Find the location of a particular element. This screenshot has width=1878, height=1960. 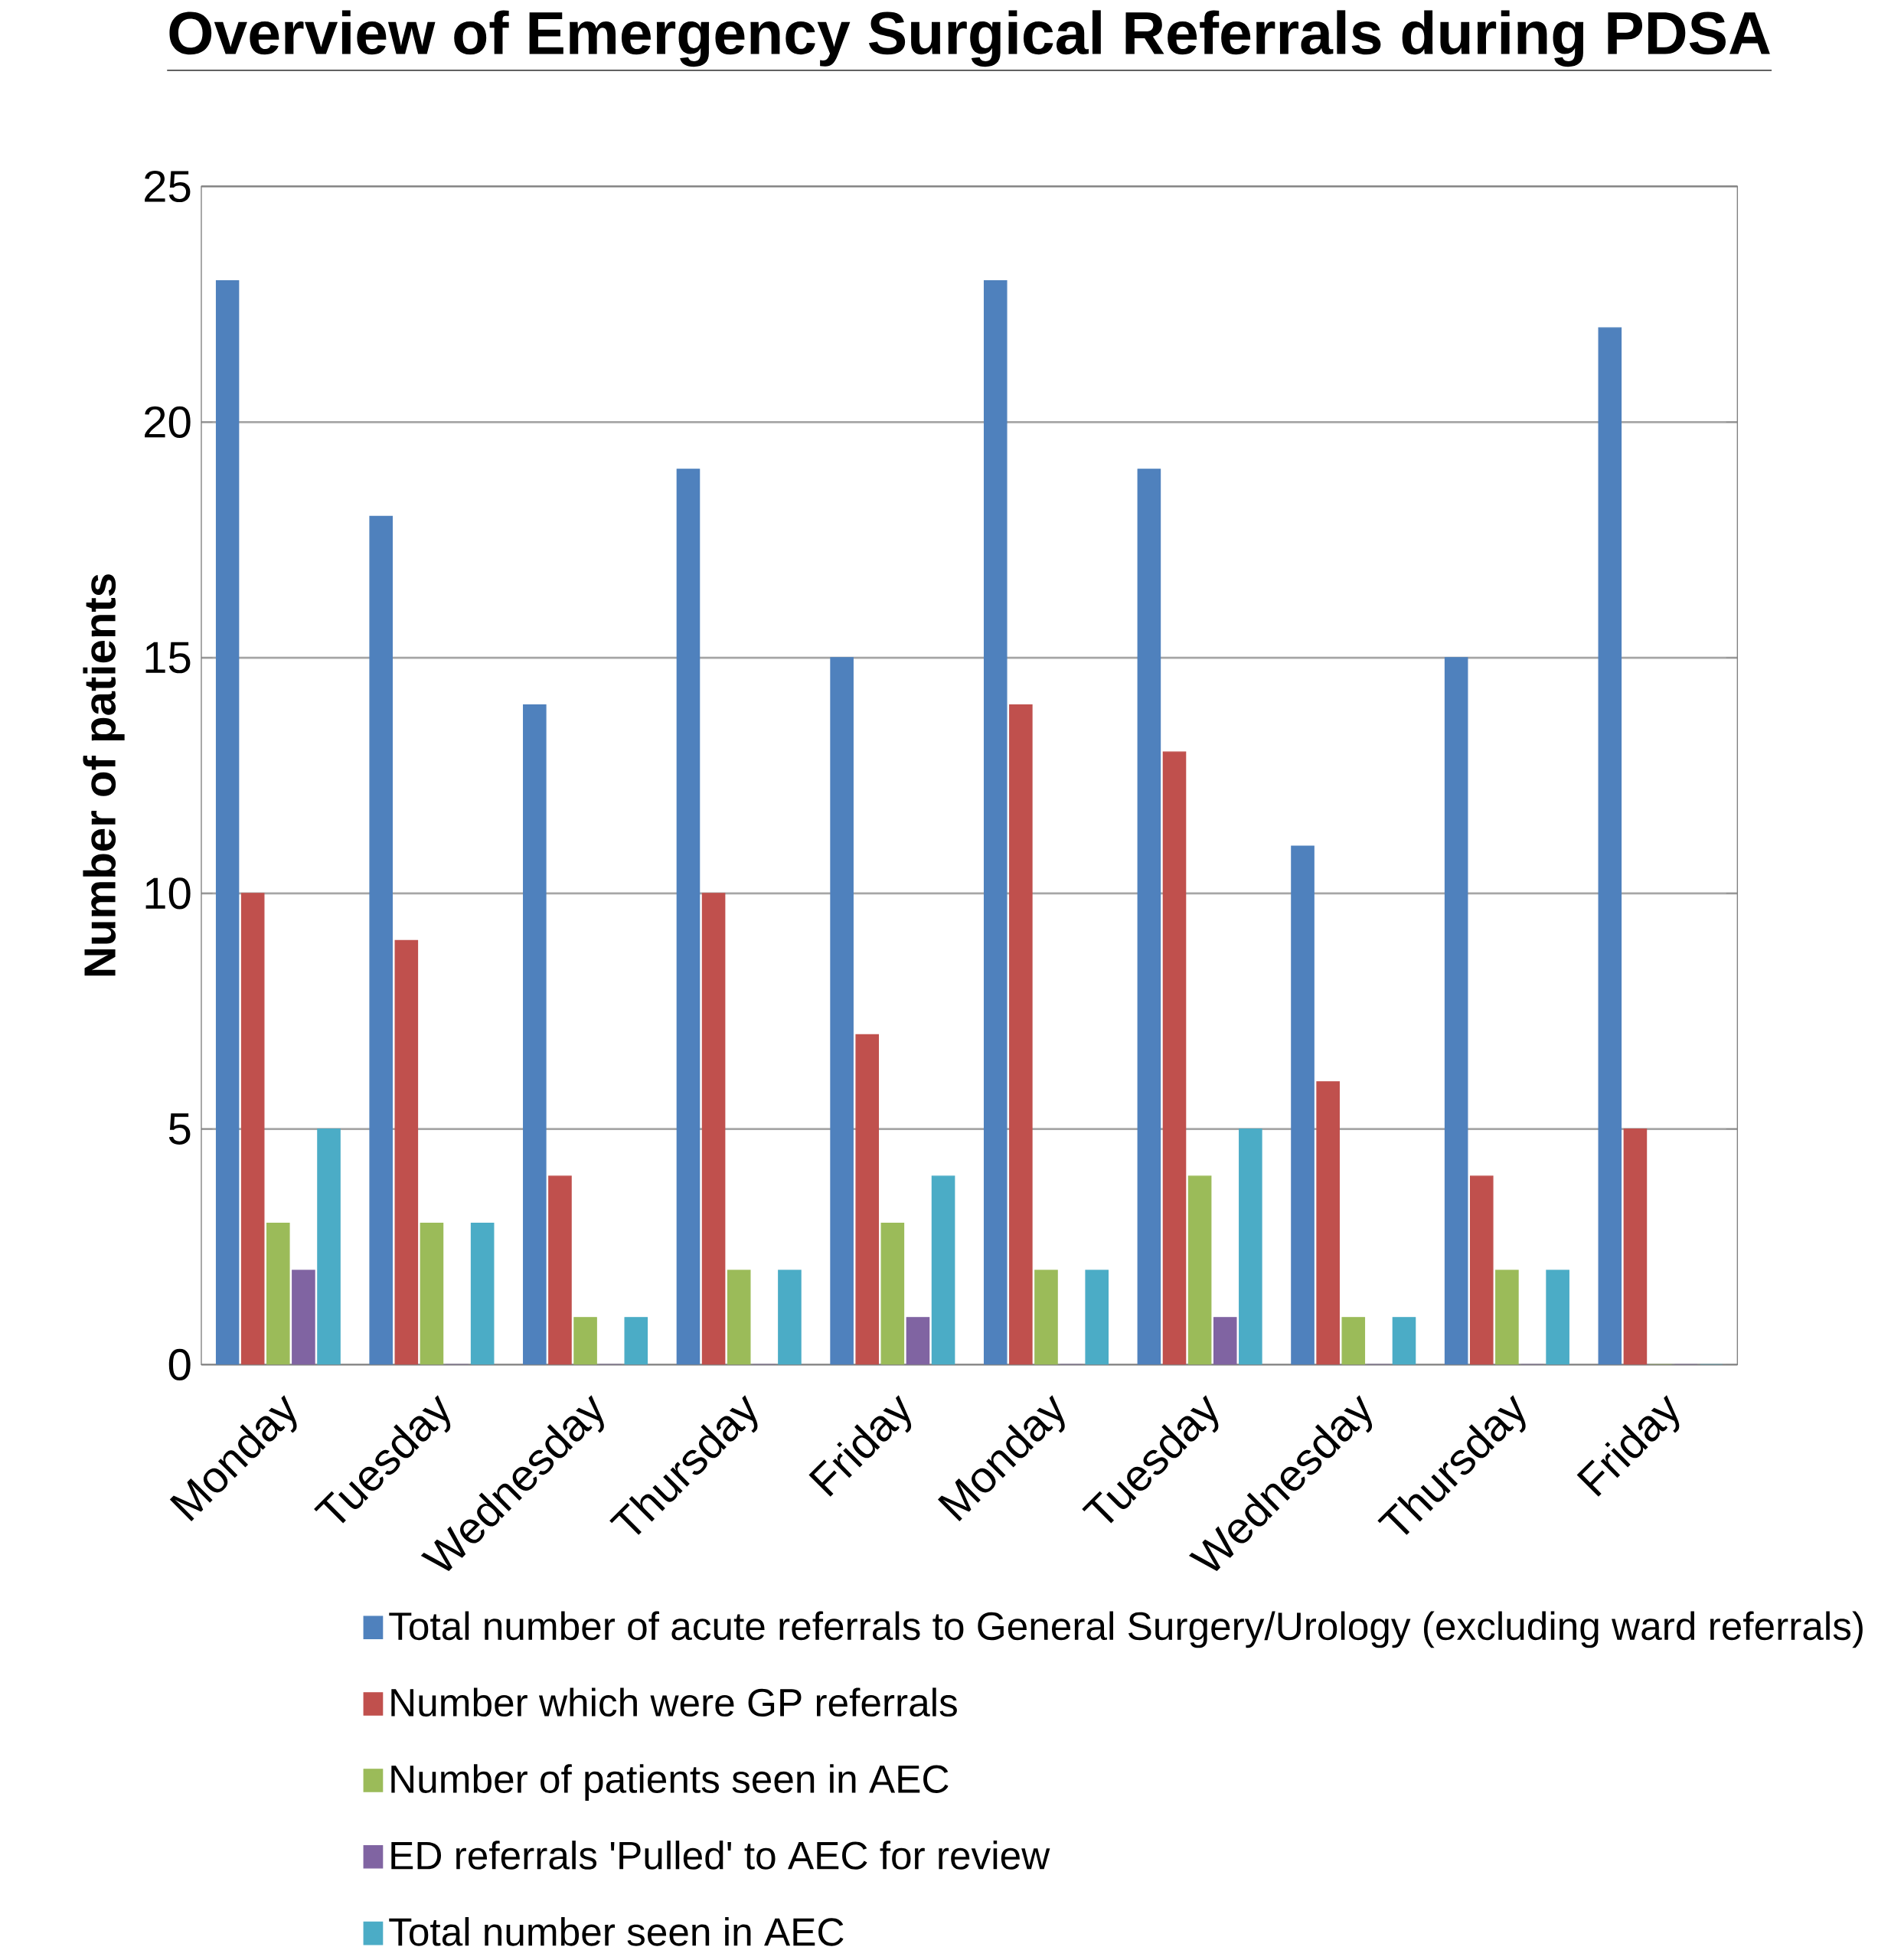

legend-label: Total number seen in AEC is located at coordinates (617, 1931).